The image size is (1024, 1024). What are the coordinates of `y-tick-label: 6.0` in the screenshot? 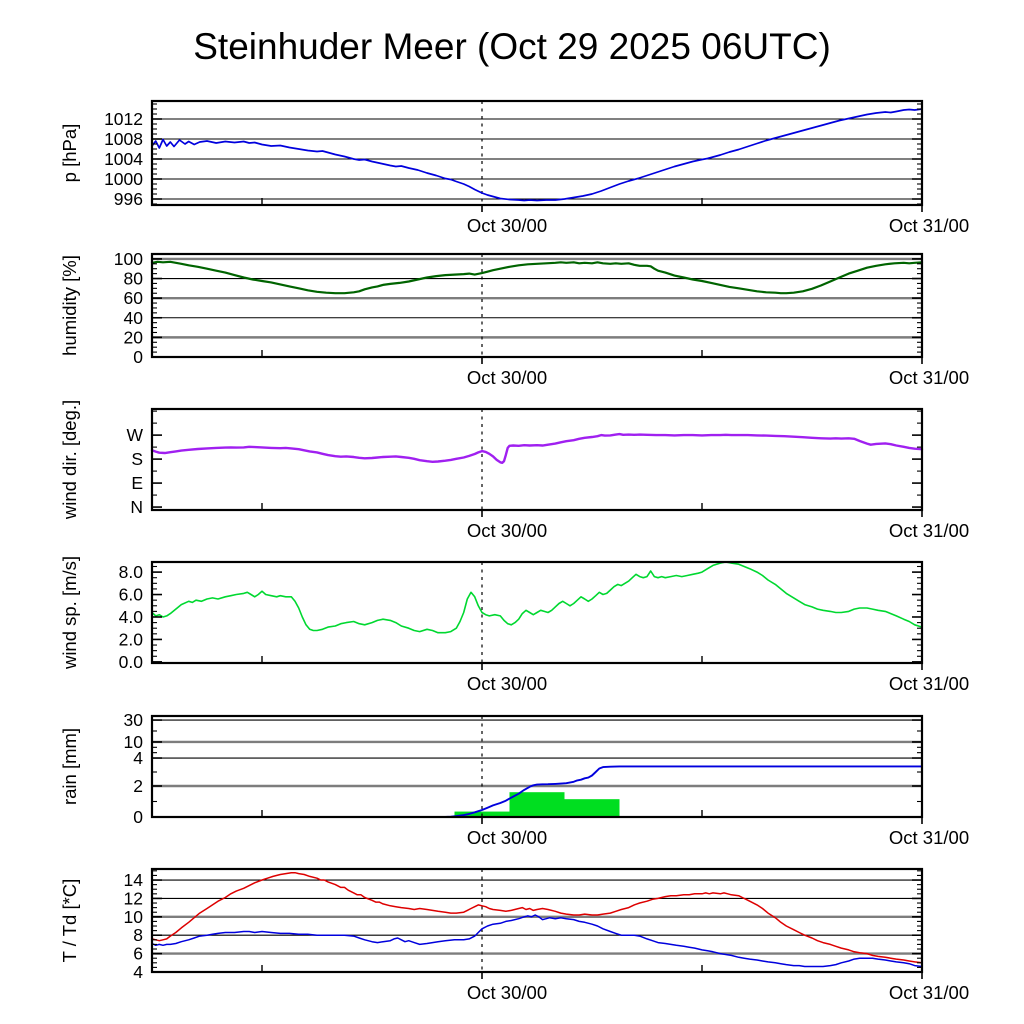 It's located at (131, 595).